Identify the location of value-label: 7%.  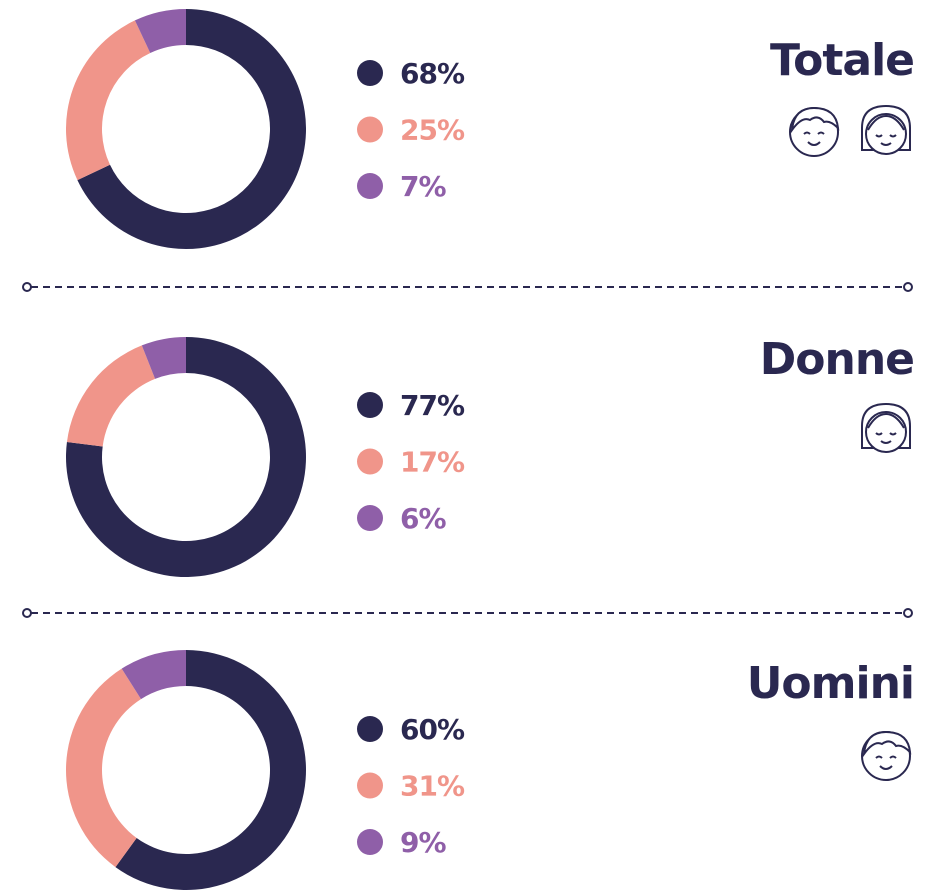
(423, 186).